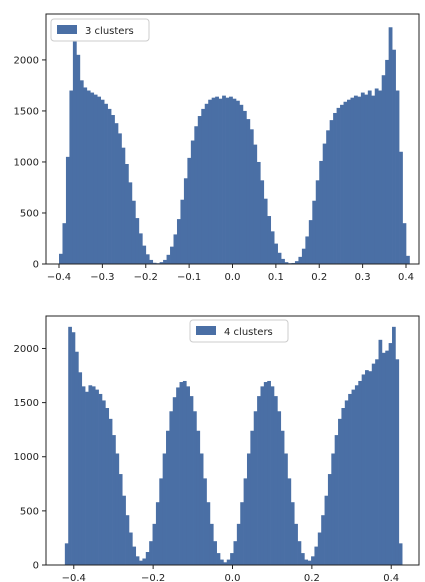  Describe the element at coordinates (26, 403) in the screenshot. I see `y-tick-label: 1500` at that location.